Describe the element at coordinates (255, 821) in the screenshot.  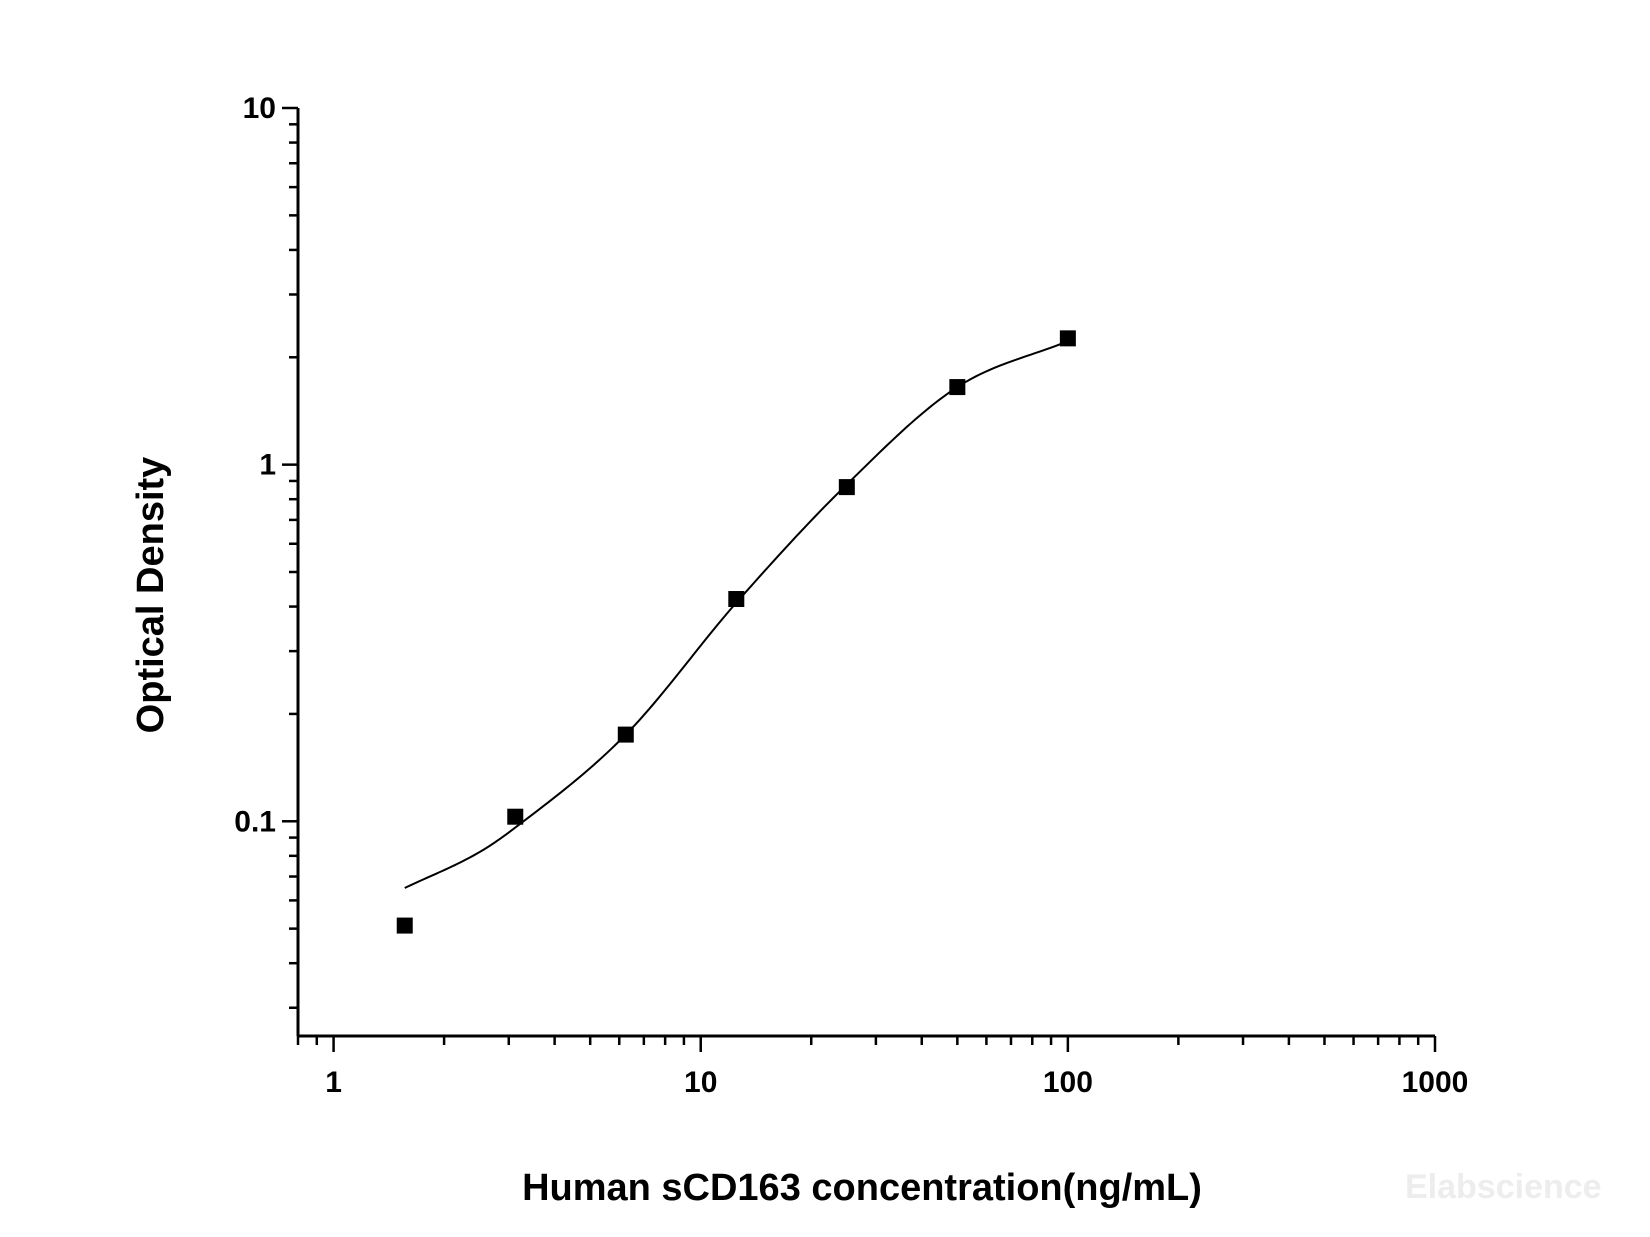
I see `y-tick-label: 0.1` at that location.